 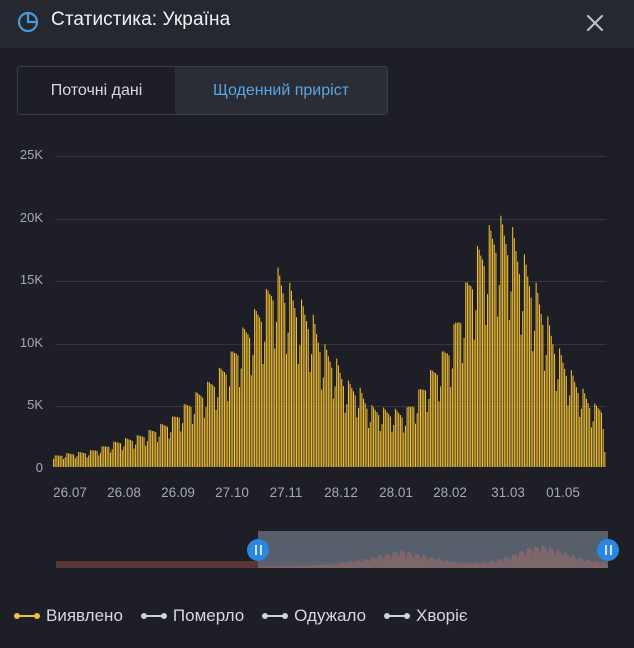 What do you see at coordinates (178, 492) in the screenshot?
I see `x-tick: 26.09` at bounding box center [178, 492].